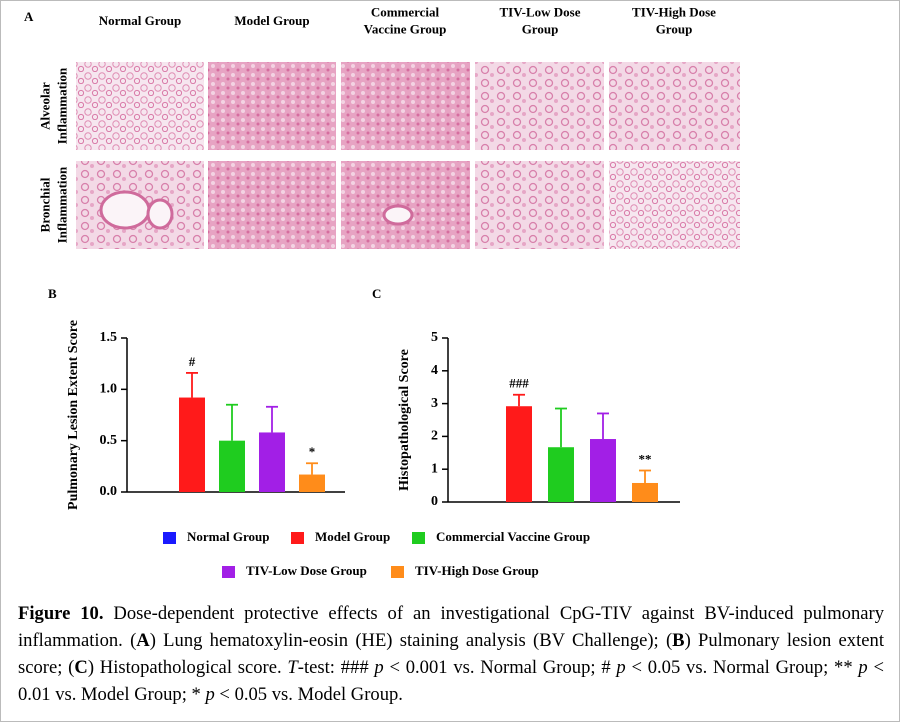 The image size is (900, 722). I want to click on y-tick-label: 1.0, so click(109, 389).